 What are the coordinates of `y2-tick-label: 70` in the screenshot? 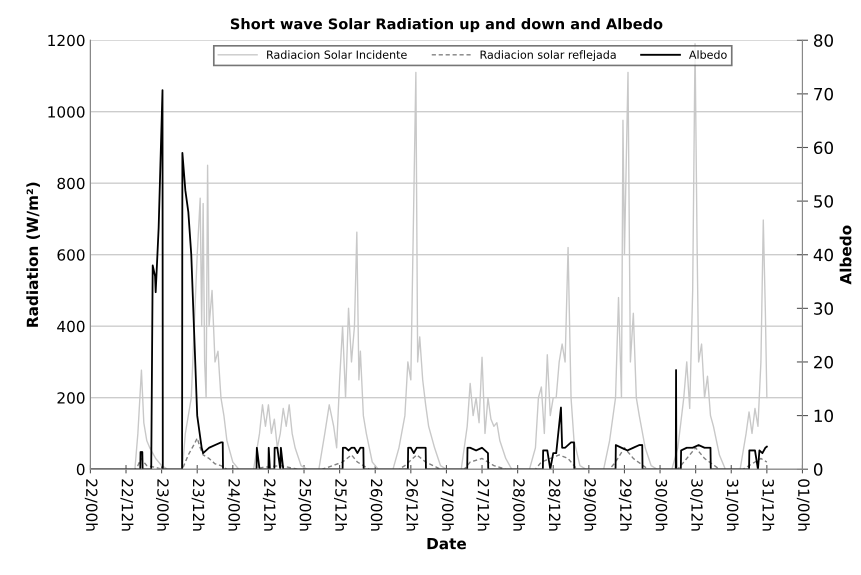 It's located at (823, 94).